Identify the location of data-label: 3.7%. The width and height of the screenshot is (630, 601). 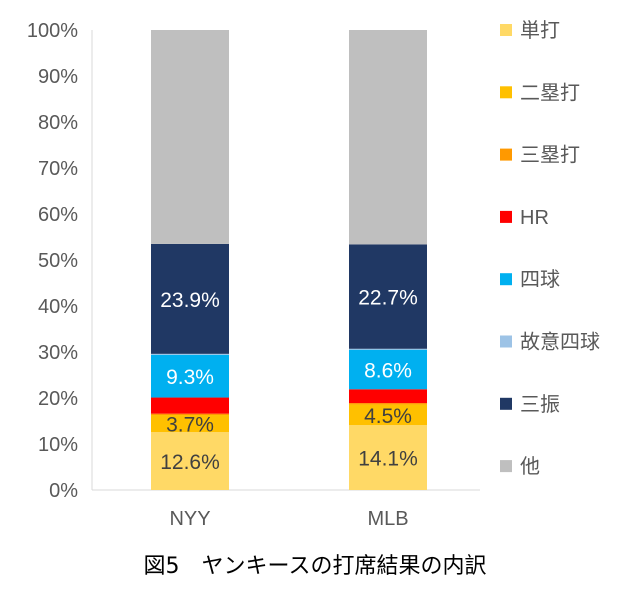
(190, 425).